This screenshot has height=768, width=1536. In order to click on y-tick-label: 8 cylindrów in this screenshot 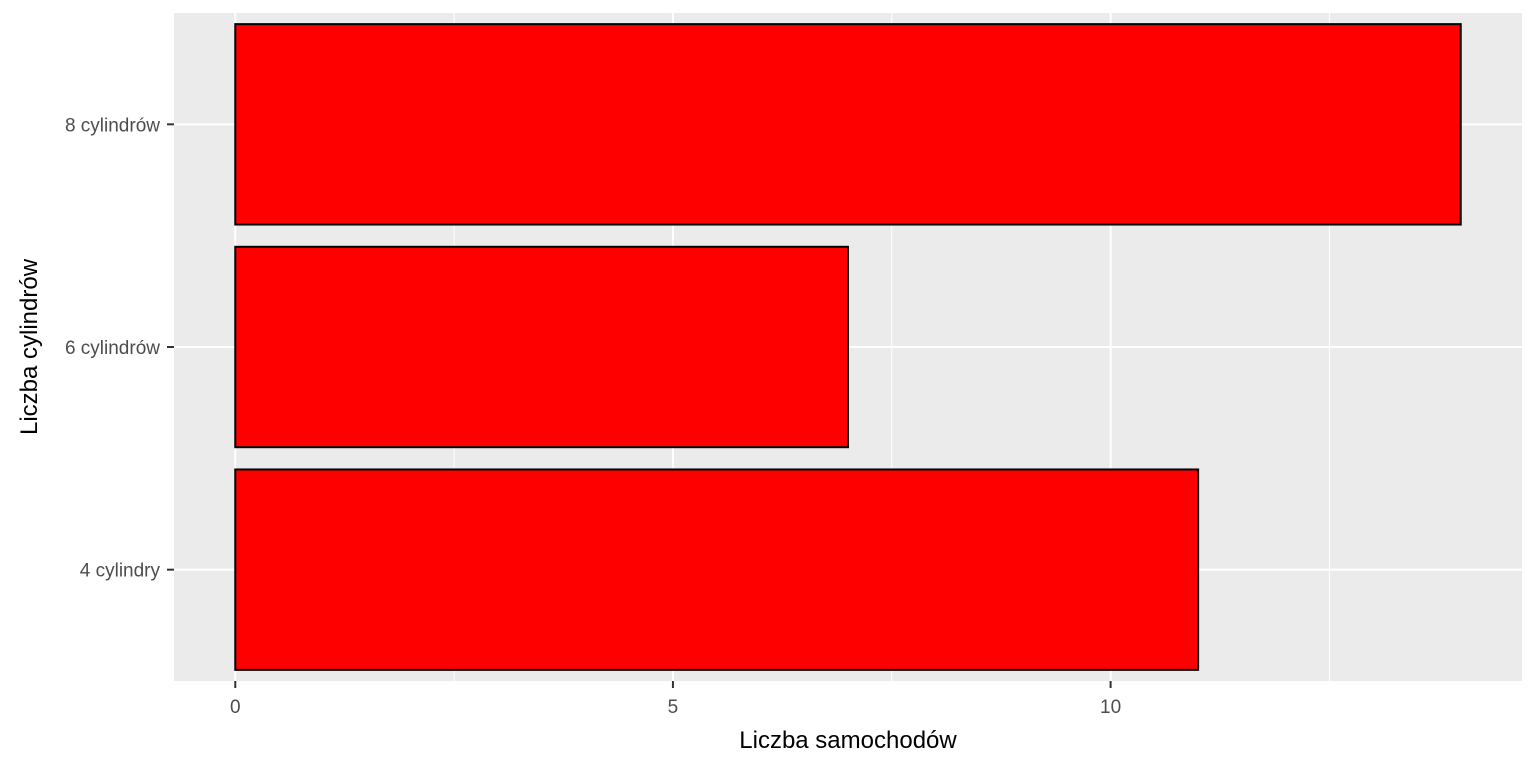, I will do `click(112, 125)`.